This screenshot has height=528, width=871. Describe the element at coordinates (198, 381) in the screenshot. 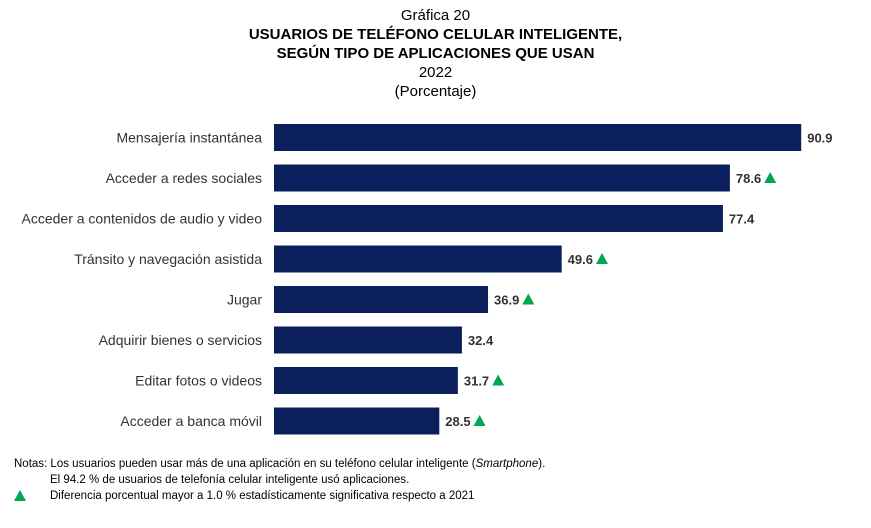

I see `category-label: Editar fotos o videos` at that location.